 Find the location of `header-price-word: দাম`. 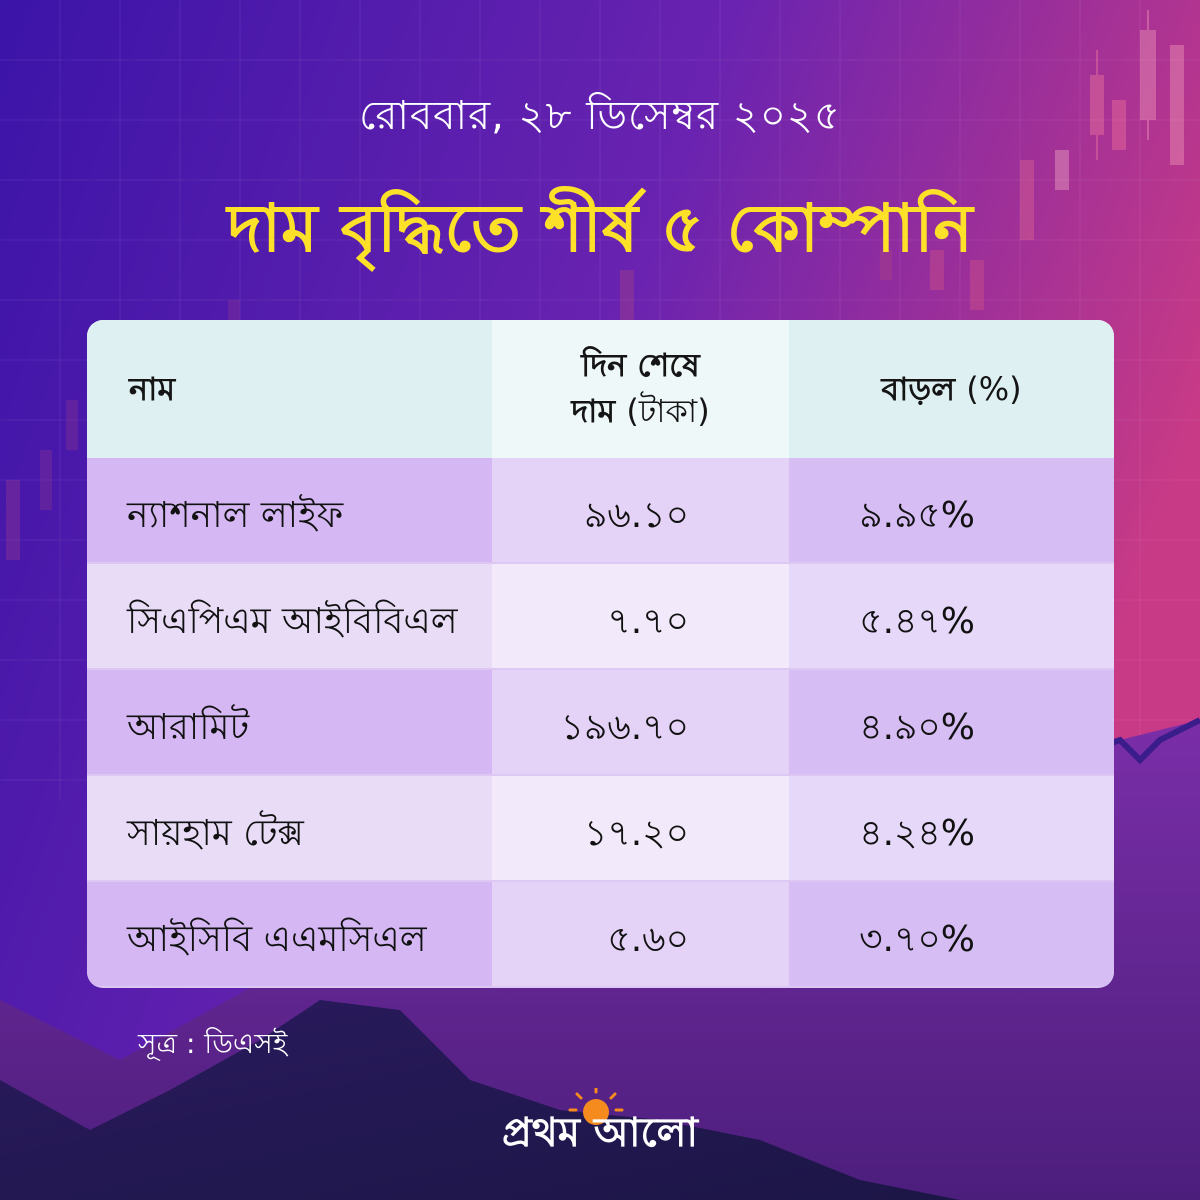

header-price-word: দাম is located at coordinates (593, 411).